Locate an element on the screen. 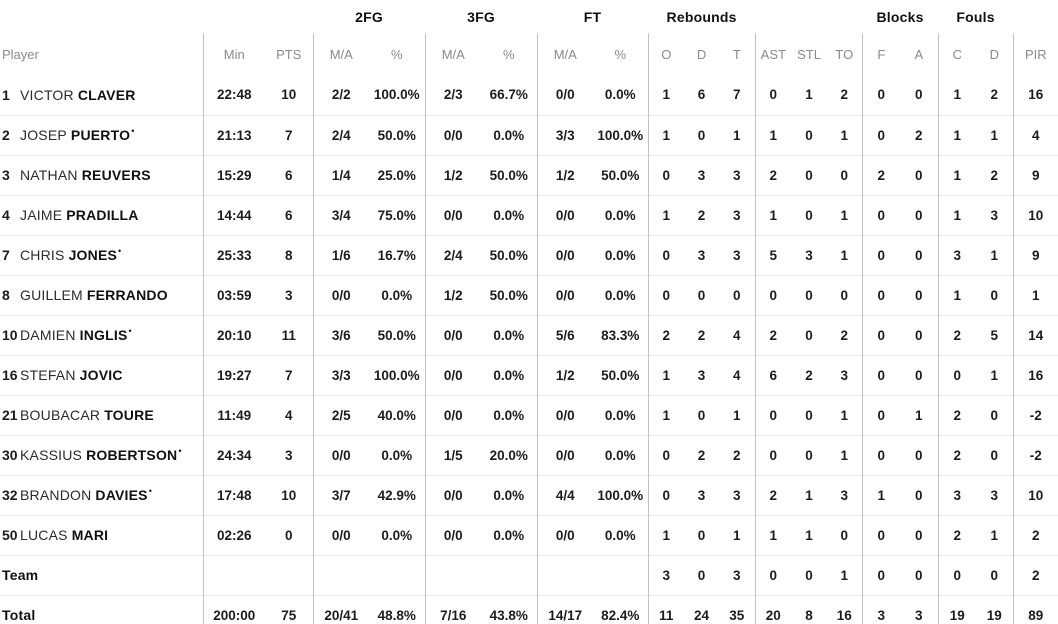 This screenshot has width=1058, height=624. steals-cell: 0 is located at coordinates (809, 455).